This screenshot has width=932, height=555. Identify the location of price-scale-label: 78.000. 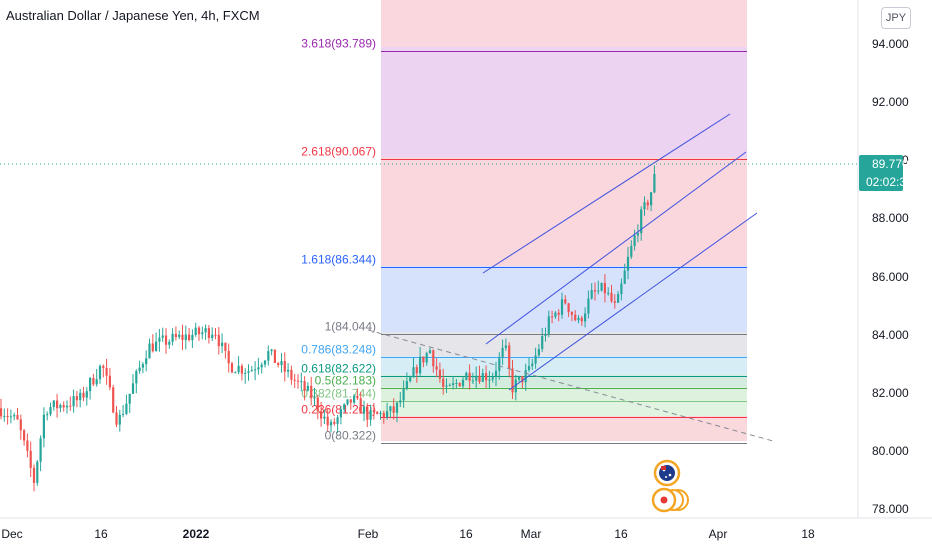
(890, 509).